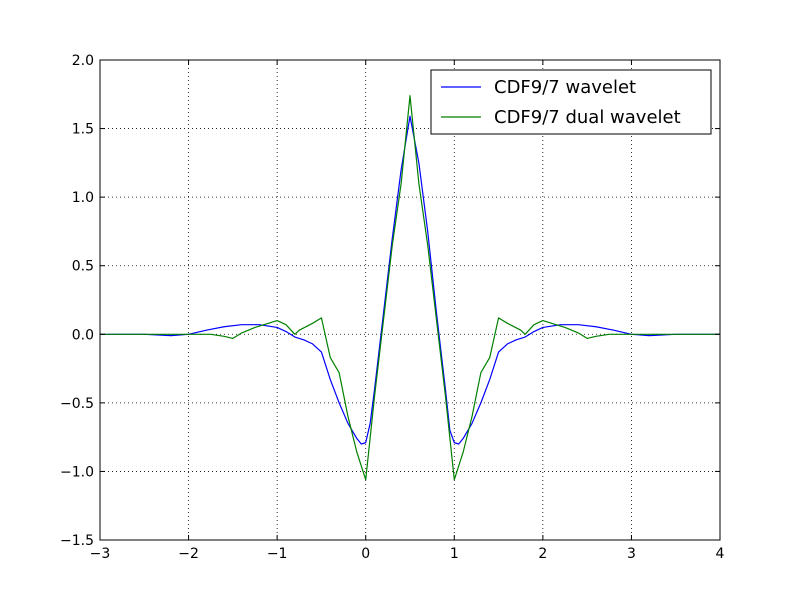  What do you see at coordinates (100, 554) in the screenshot?
I see `x-tick-label: −3` at bounding box center [100, 554].